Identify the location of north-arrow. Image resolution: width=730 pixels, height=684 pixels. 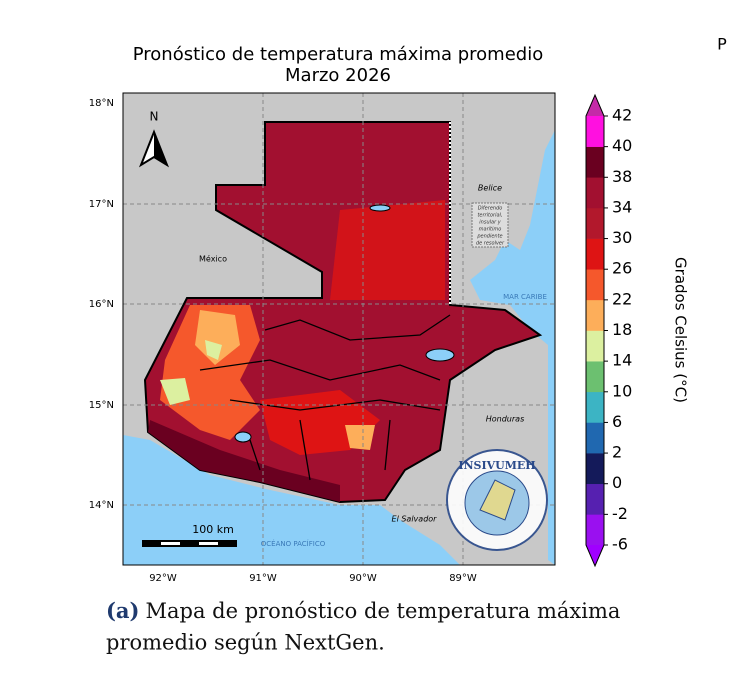
(160, 148).